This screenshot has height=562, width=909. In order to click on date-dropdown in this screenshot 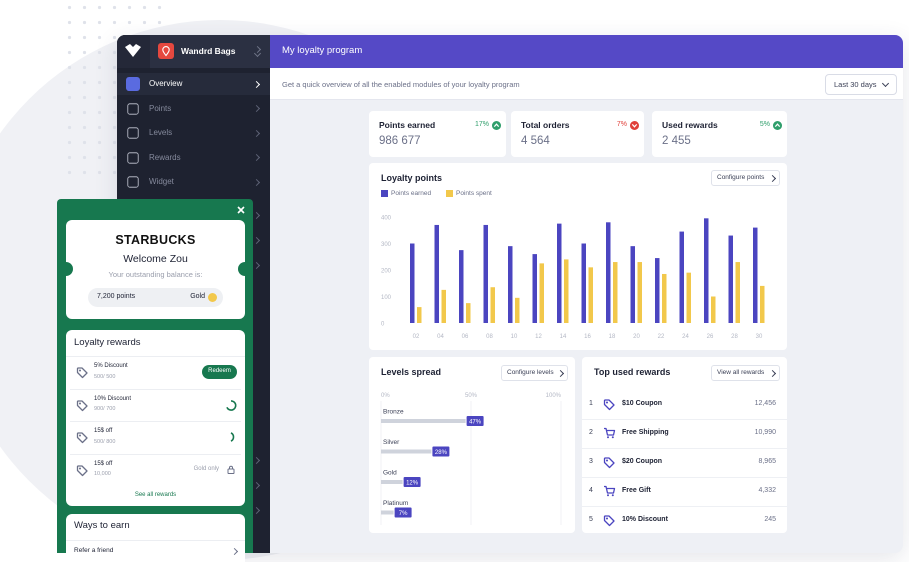, I will do `click(861, 84)`.